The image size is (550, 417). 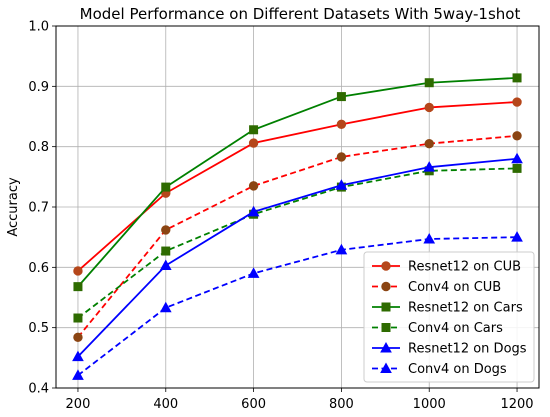 I want to click on x-tick-label: 200, so click(x=78, y=404).